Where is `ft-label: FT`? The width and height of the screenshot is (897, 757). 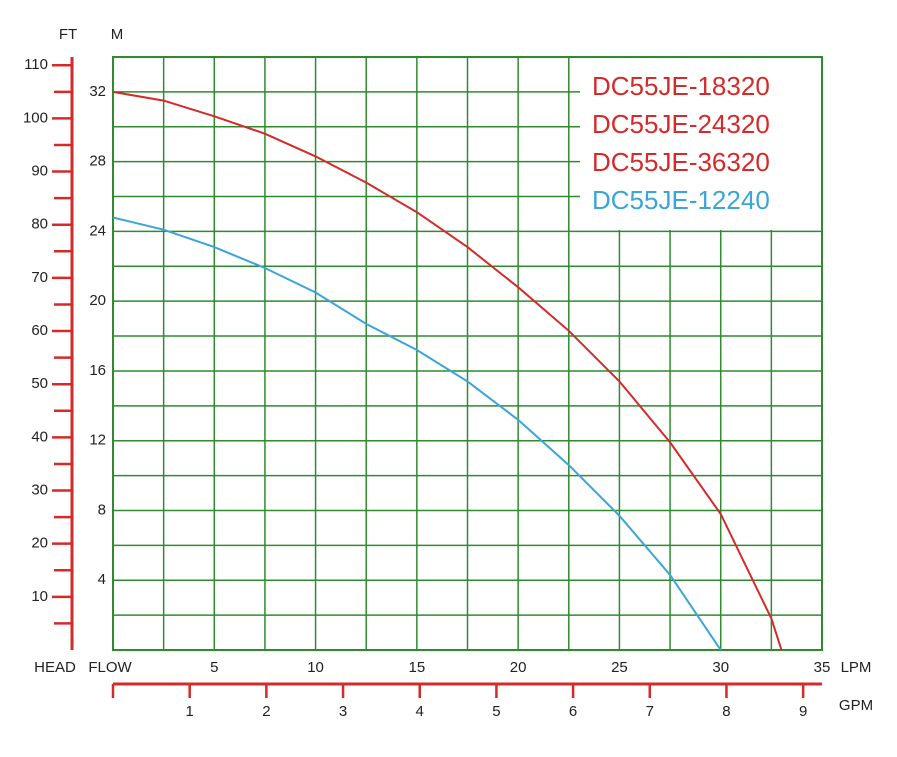
ft-label: FT is located at coordinates (68, 34).